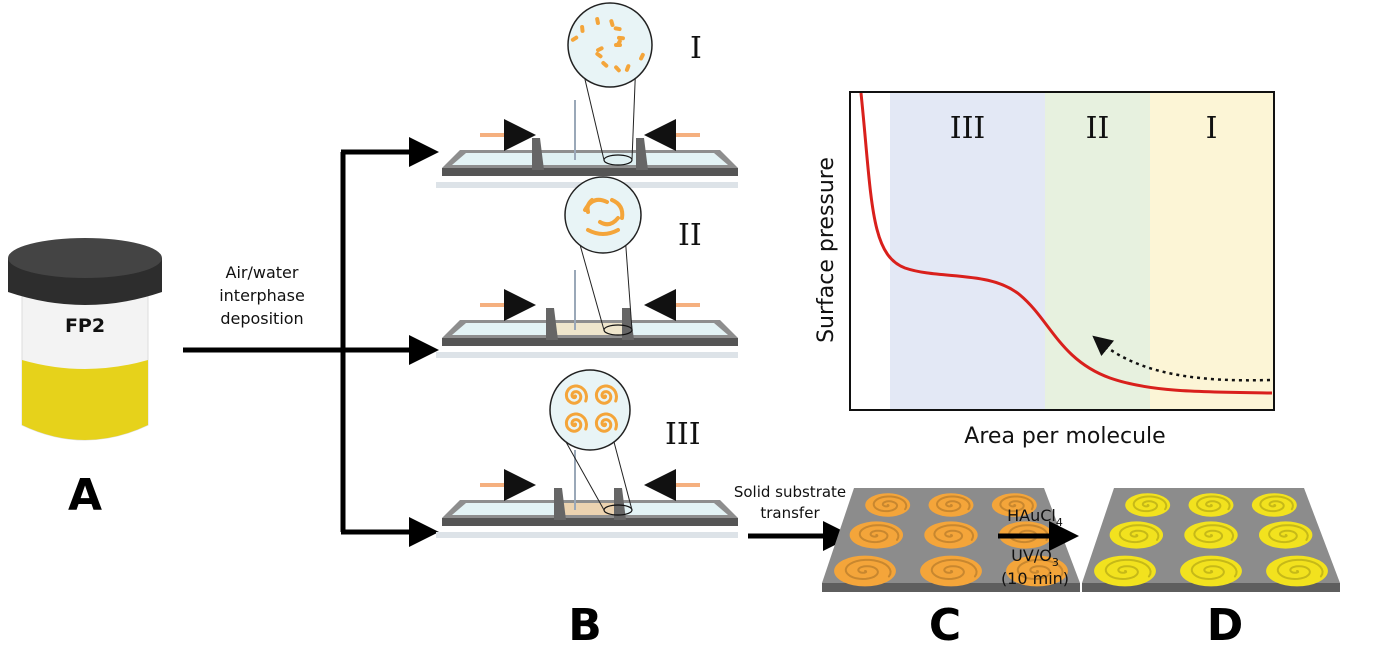  Describe the element at coordinates (1035, 557) in the screenshot. I see `uv-label: UV/O3` at that location.